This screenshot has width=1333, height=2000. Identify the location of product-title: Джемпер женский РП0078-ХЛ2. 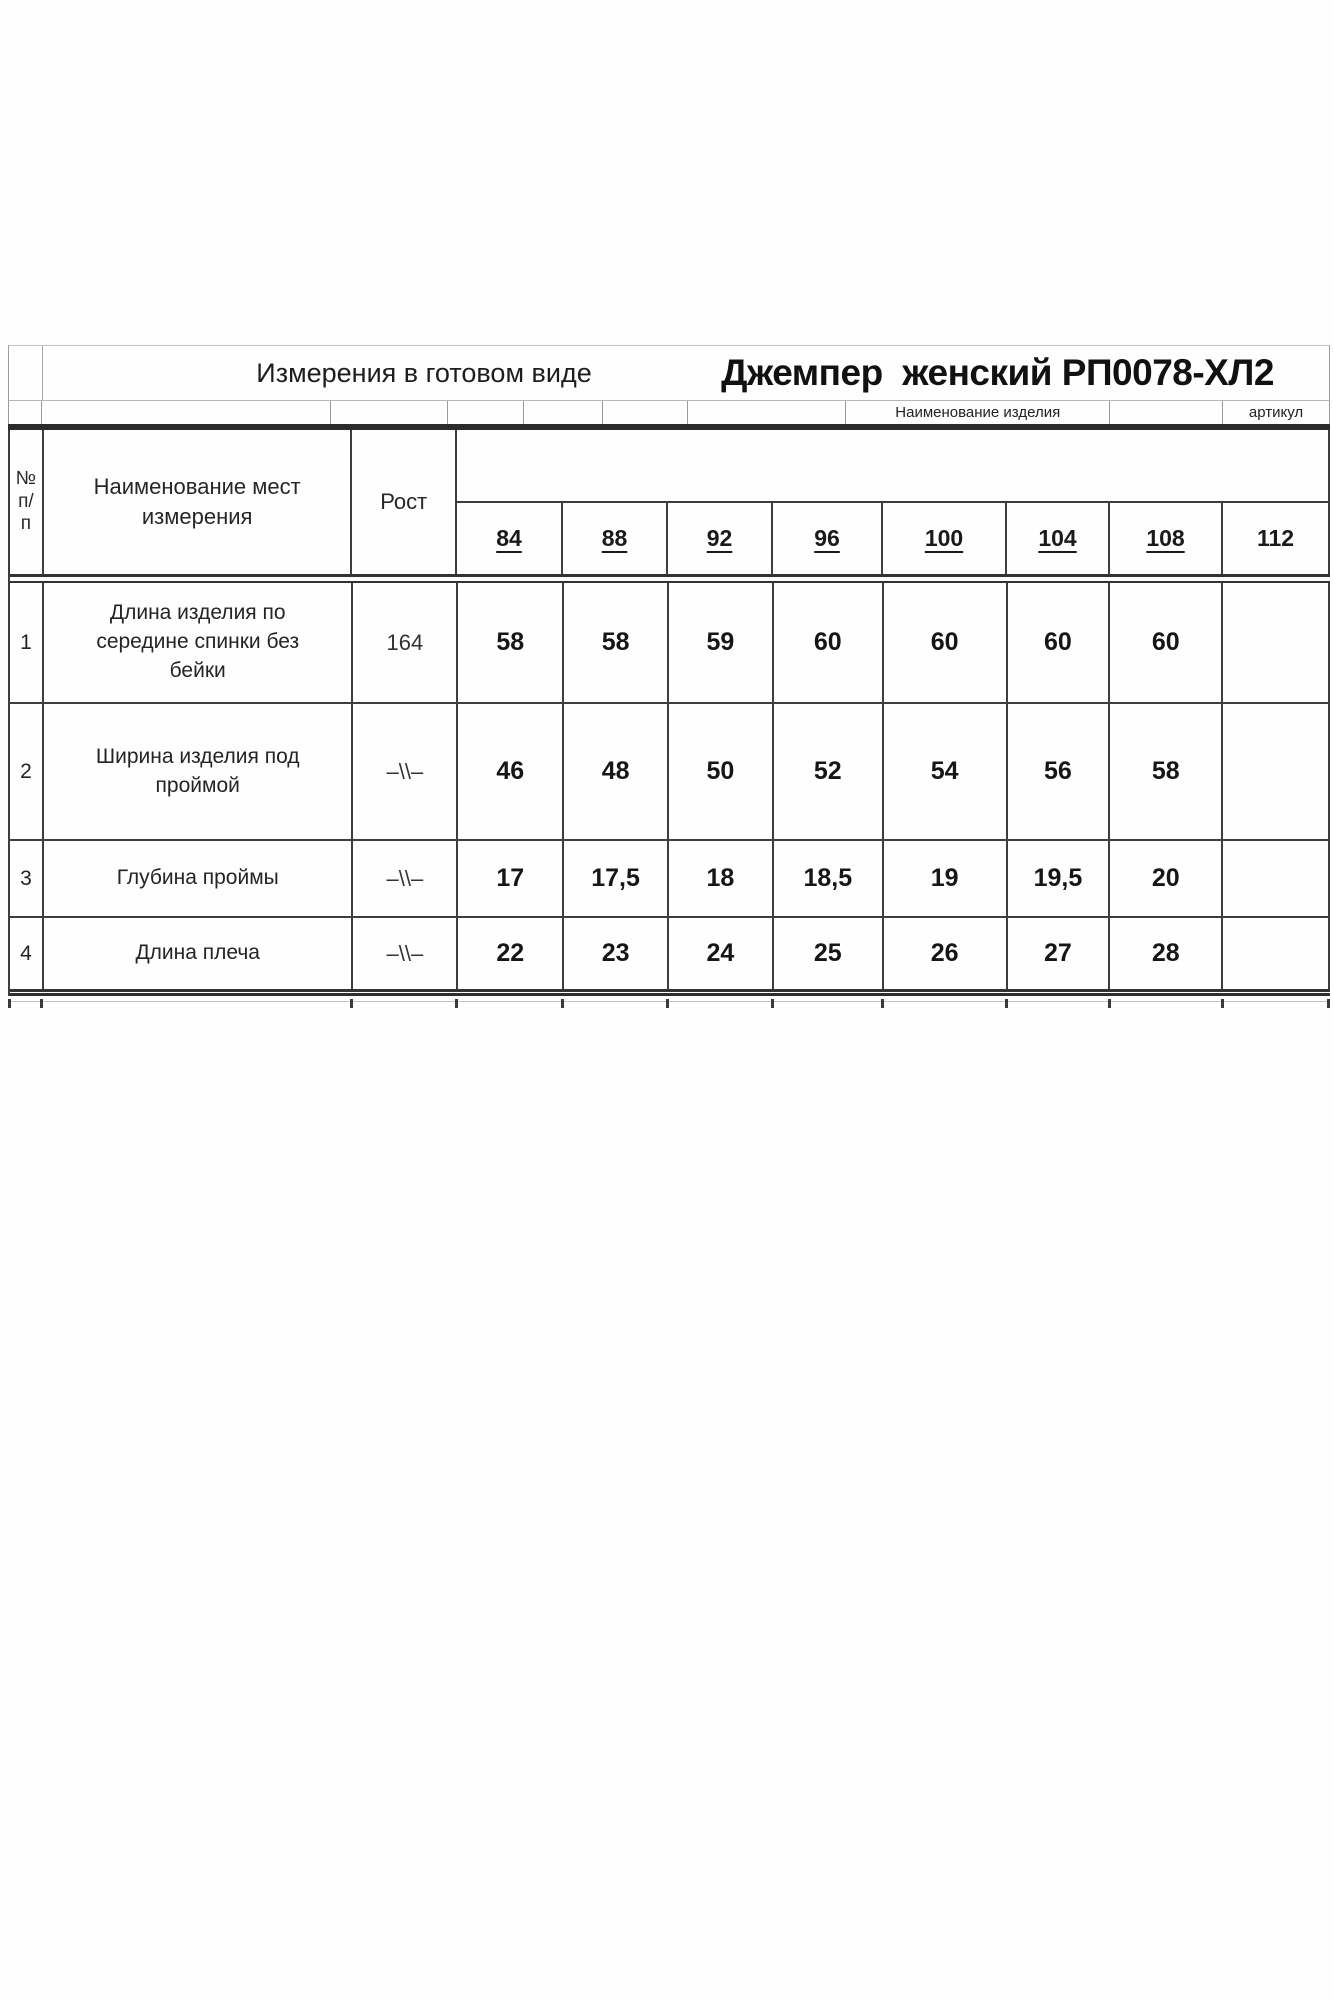
(997, 372).